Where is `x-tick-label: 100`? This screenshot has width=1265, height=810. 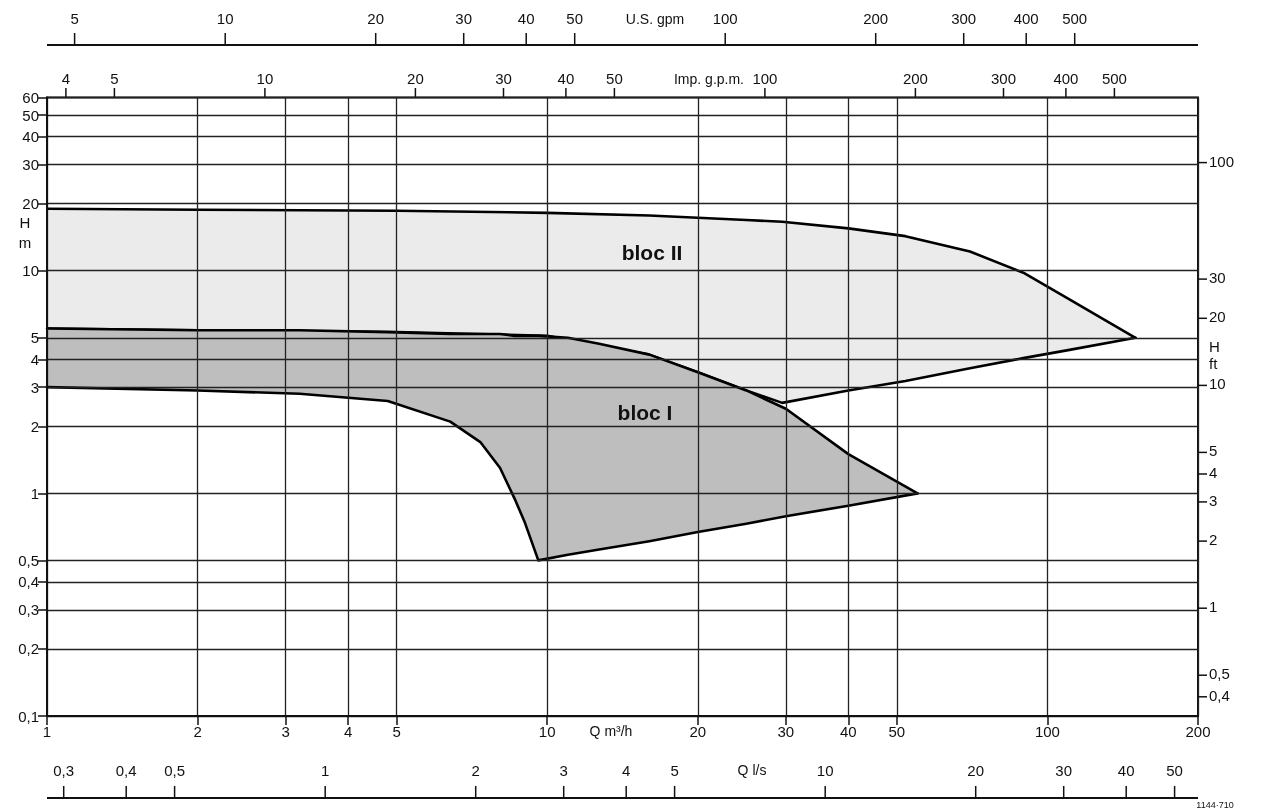
x-tick-label: 100 is located at coordinates (1047, 731).